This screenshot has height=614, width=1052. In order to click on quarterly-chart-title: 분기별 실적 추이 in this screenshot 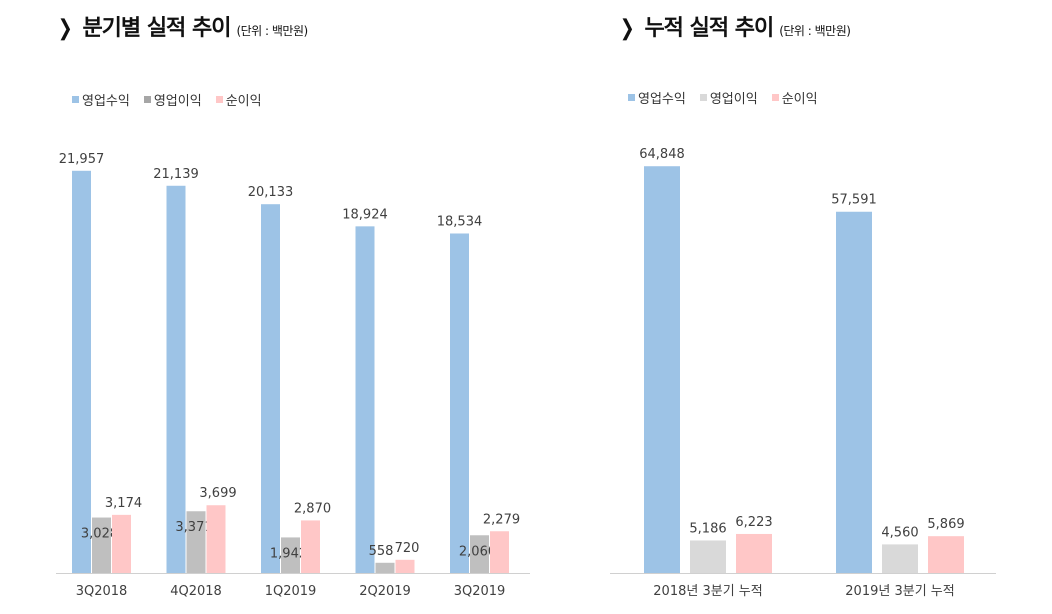, I will do `click(156, 28)`.